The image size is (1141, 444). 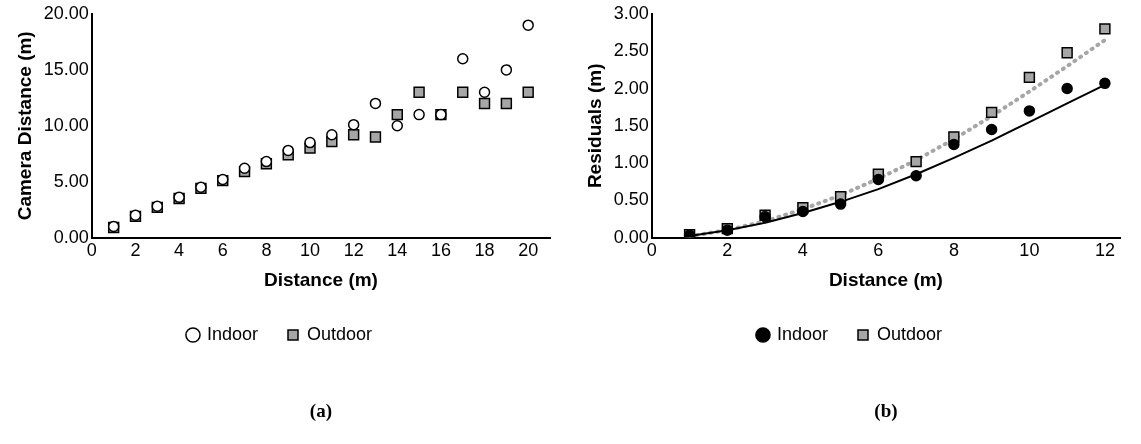 I want to click on y-tick-label: 1.00, so click(x=631, y=162).